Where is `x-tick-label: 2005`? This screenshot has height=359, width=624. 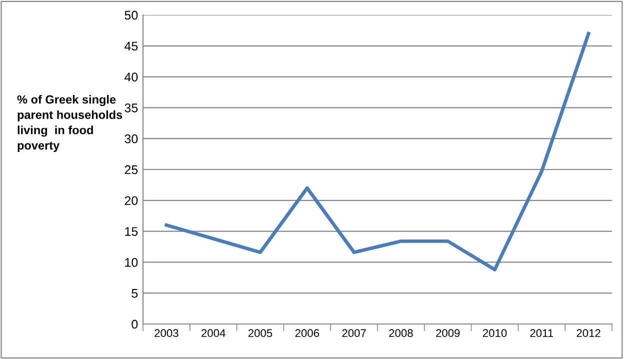 x-tick-label: 2005 is located at coordinates (260, 333).